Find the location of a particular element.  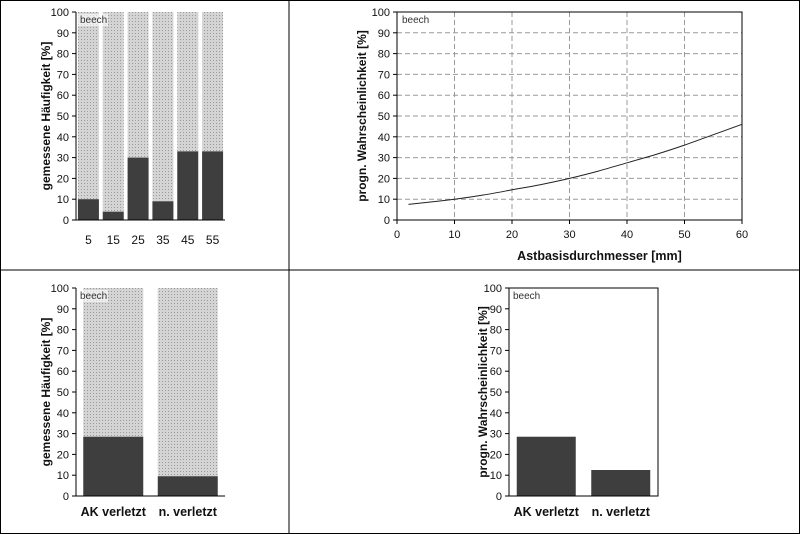

x-category-label: 35 is located at coordinates (163, 240).